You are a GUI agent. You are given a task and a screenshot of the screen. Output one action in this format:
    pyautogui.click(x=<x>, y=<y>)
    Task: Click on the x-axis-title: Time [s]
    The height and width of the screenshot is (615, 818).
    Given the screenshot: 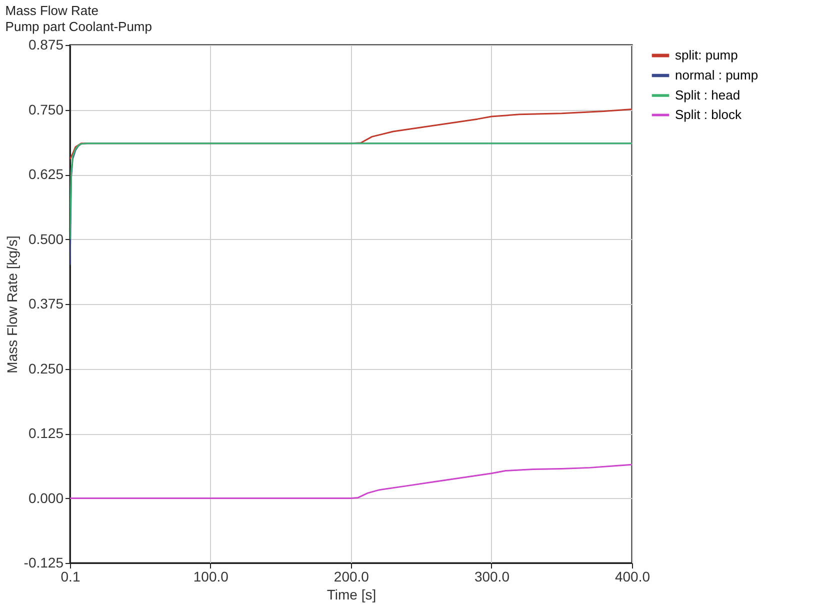 What is the action you would take?
    pyautogui.click(x=351, y=594)
    